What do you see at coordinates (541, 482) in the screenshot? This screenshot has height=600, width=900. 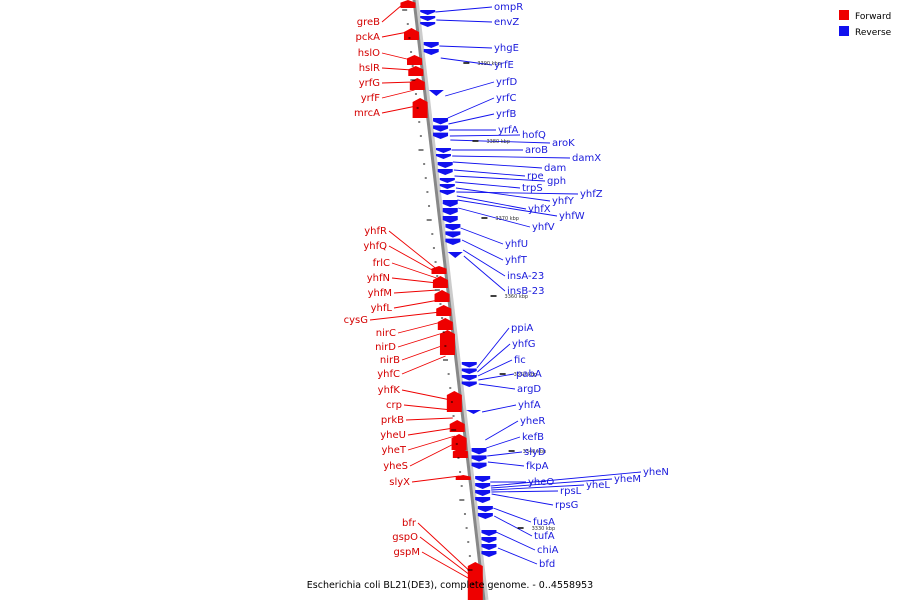 I see `reverse-gene-label: yheO` at bounding box center [541, 482].